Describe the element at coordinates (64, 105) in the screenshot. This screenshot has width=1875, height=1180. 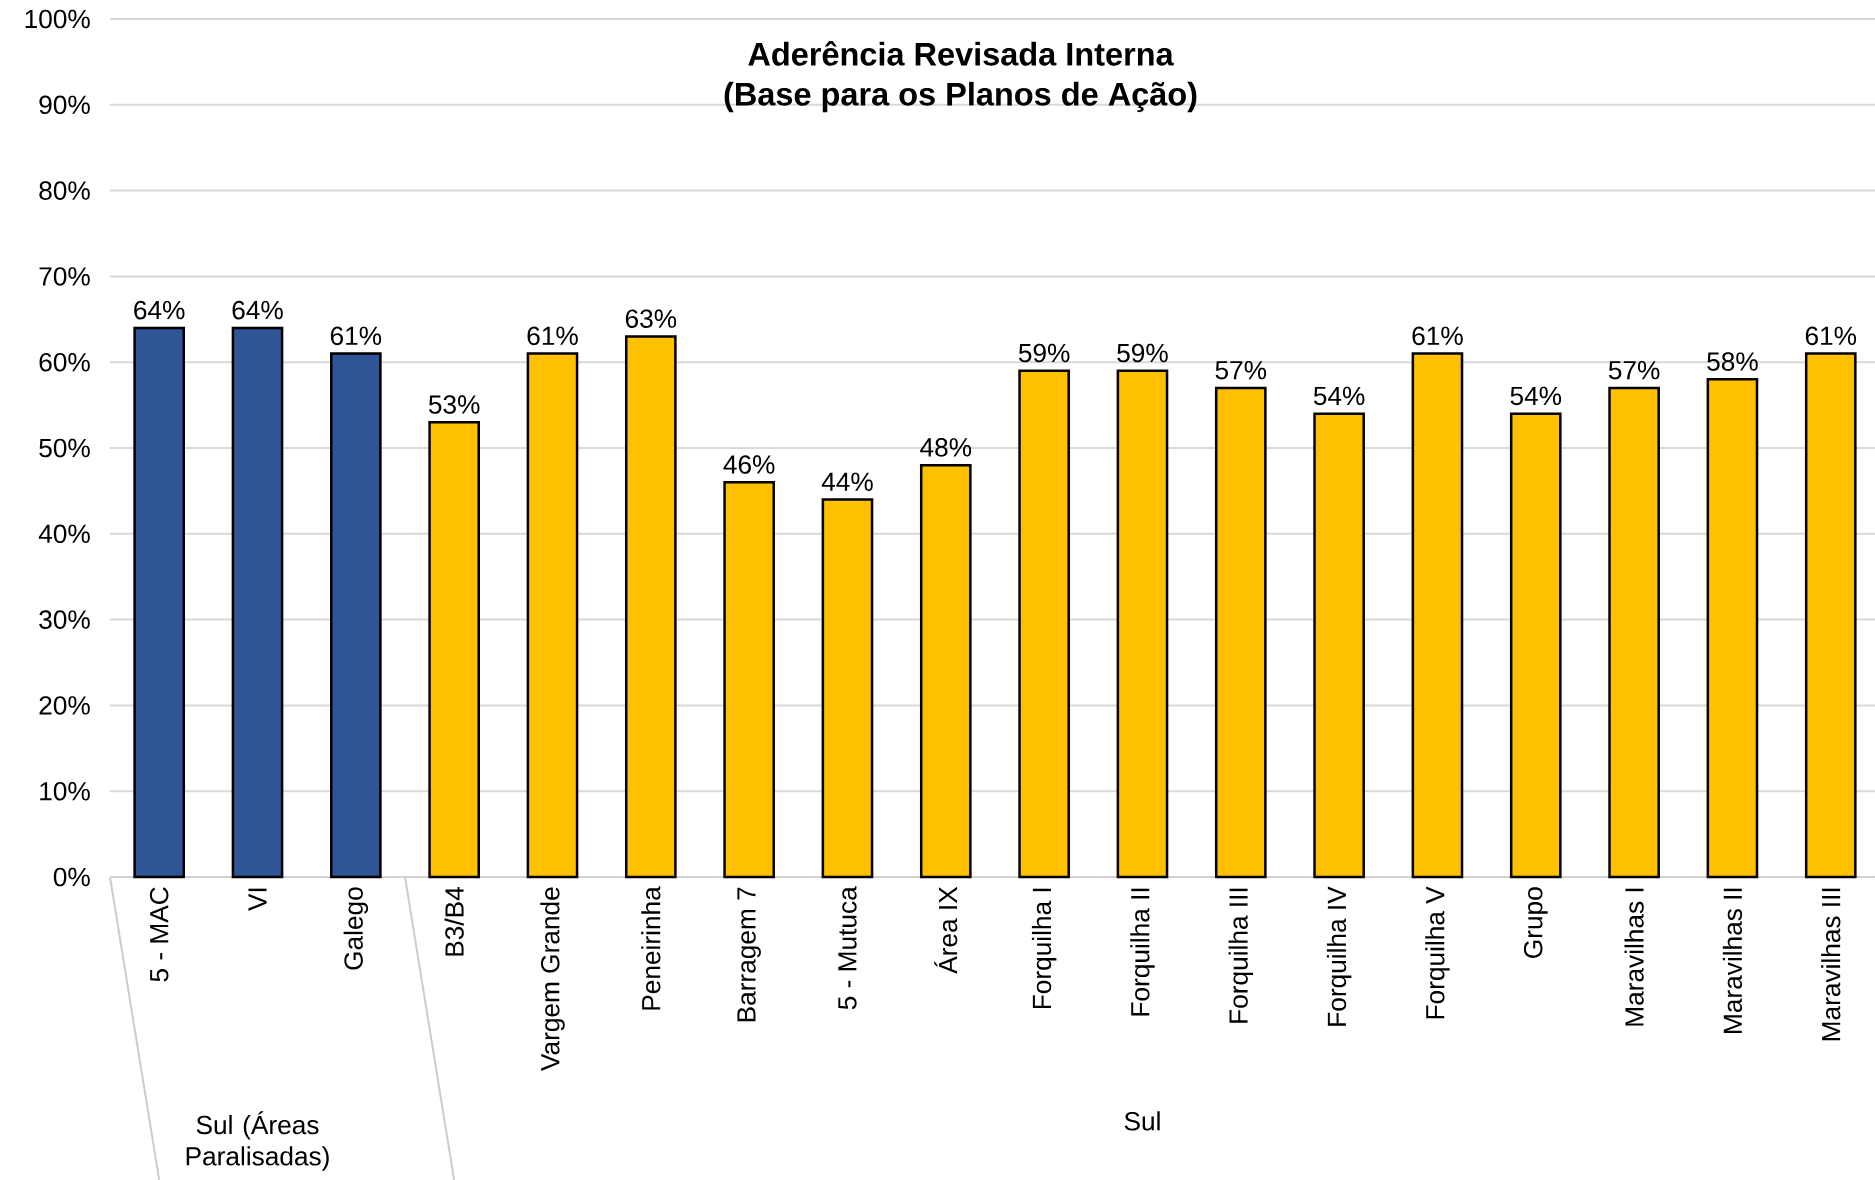
I see `y-tick-label: 90%` at that location.